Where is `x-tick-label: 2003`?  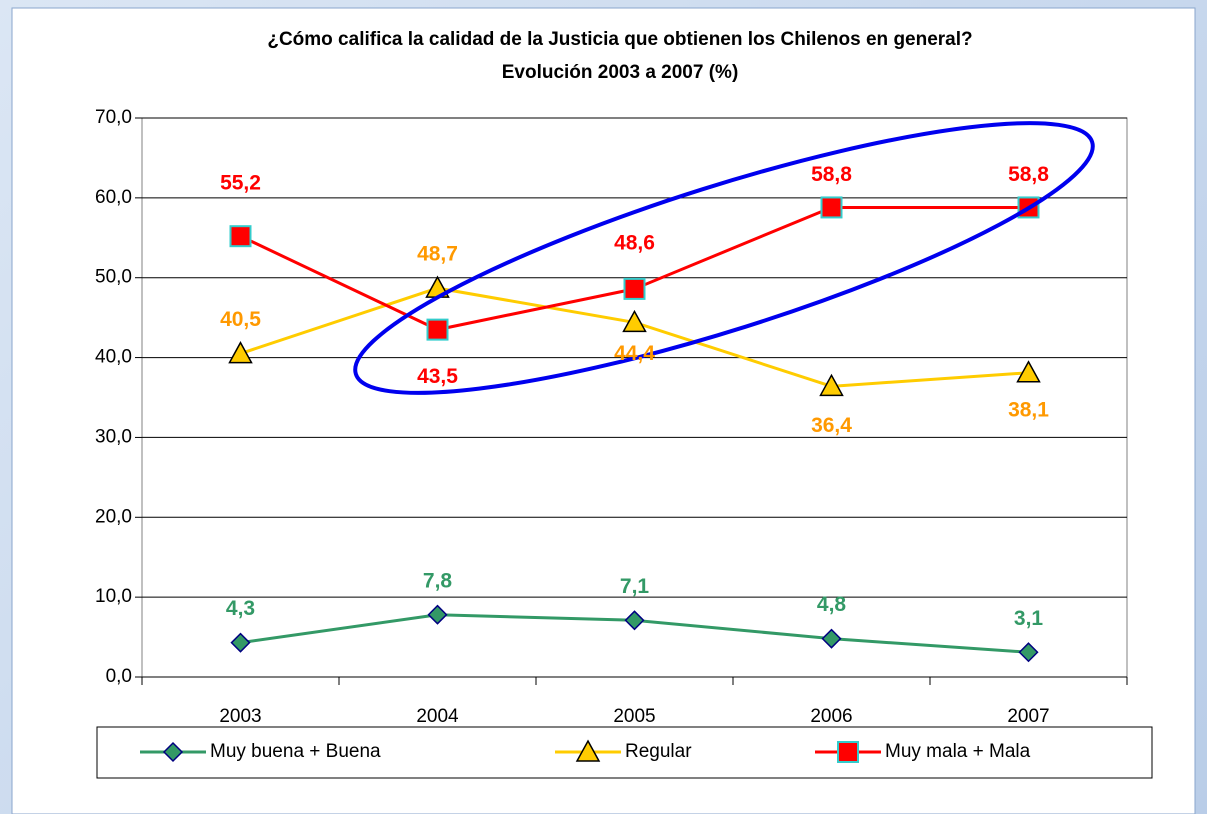 x-tick-label: 2003 is located at coordinates (240, 716).